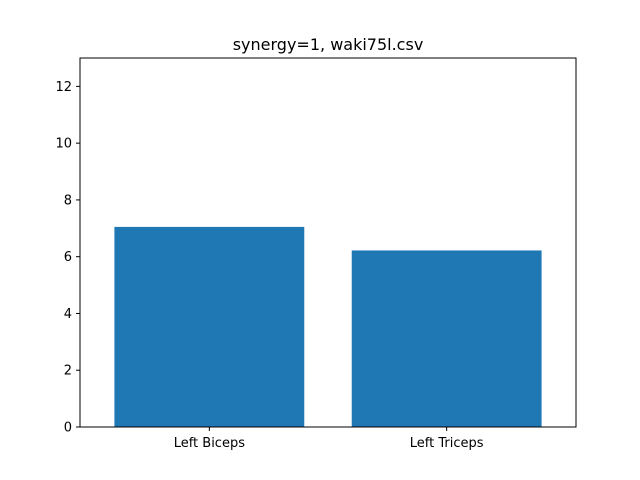 The width and height of the screenshot is (640, 480). I want to click on y-tick-label: 12, so click(63, 87).